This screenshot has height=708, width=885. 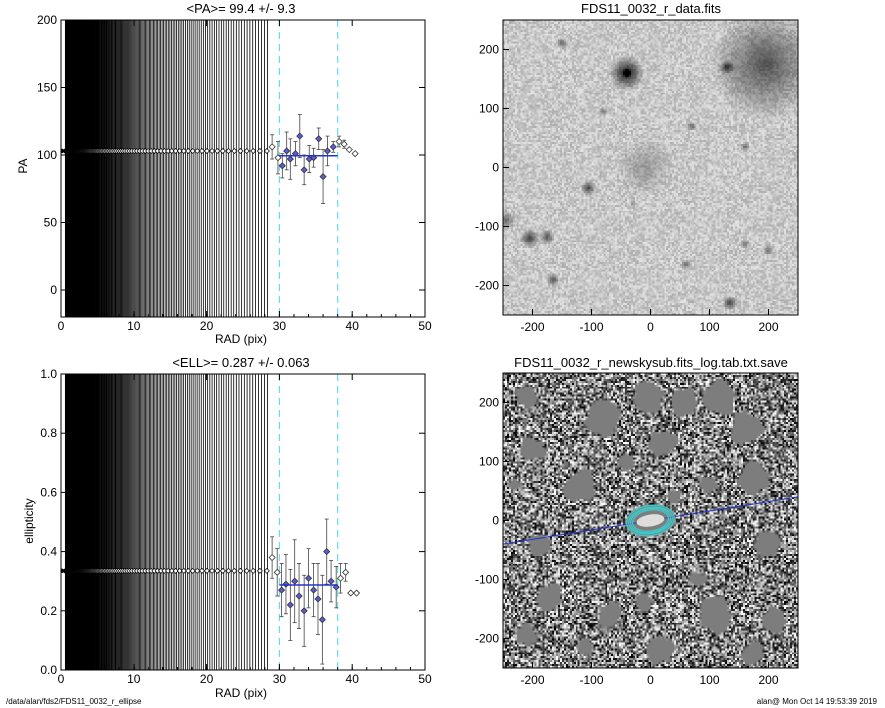 I want to click on pa-y-tick-label-0: 0, so click(x=53, y=290).